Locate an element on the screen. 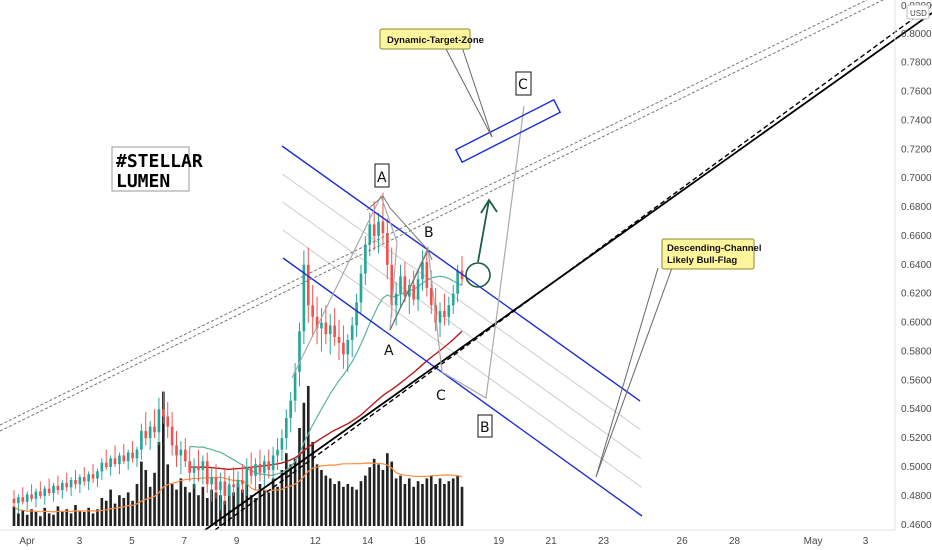 The image size is (932, 550). y-tick-label: 0.620000 is located at coordinates (916, 294).